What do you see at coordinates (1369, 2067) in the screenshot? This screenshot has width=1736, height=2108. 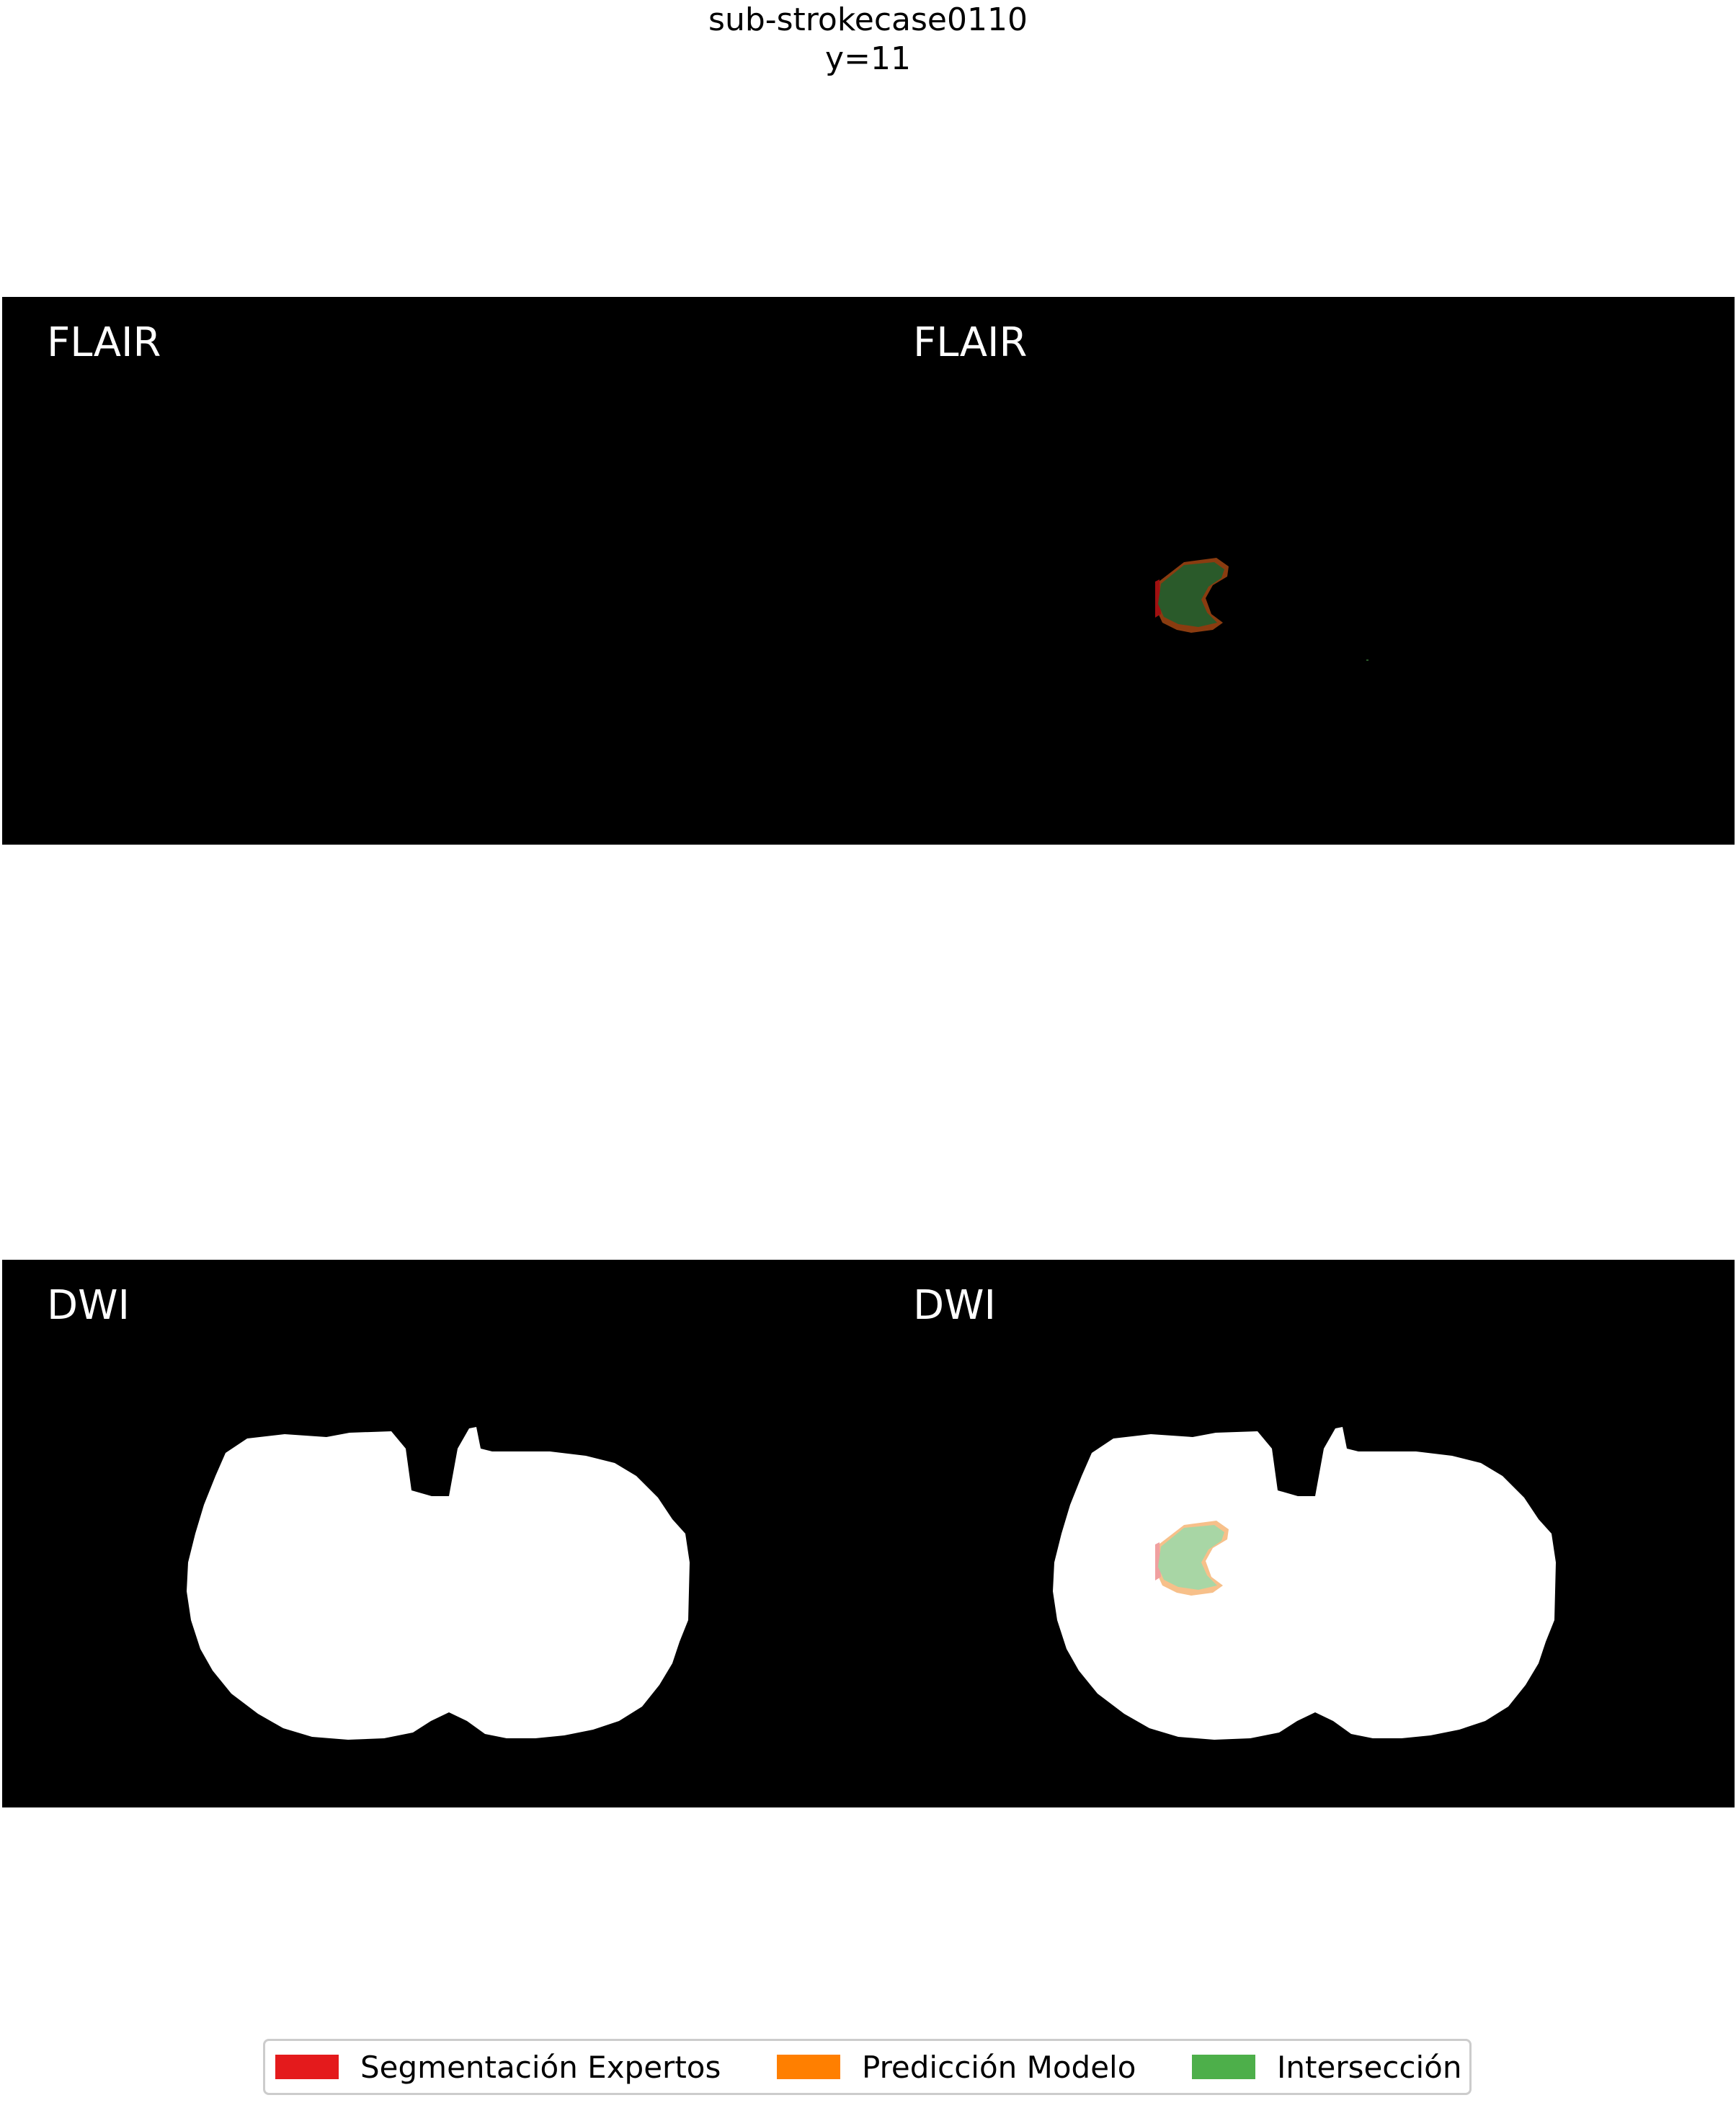 I see `legend-label-intersection: Intersección` at bounding box center [1369, 2067].